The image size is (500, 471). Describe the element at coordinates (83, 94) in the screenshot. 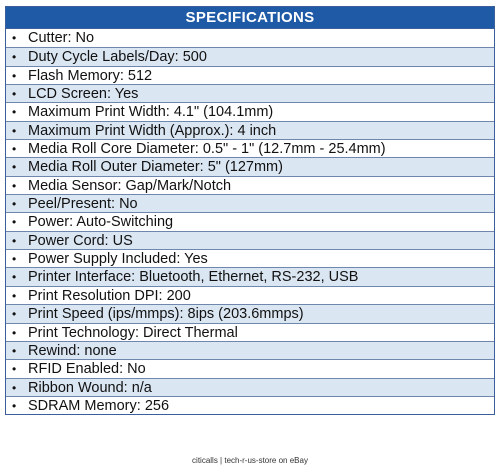

I see `spec-text: LCD Screen: Yes` at that location.